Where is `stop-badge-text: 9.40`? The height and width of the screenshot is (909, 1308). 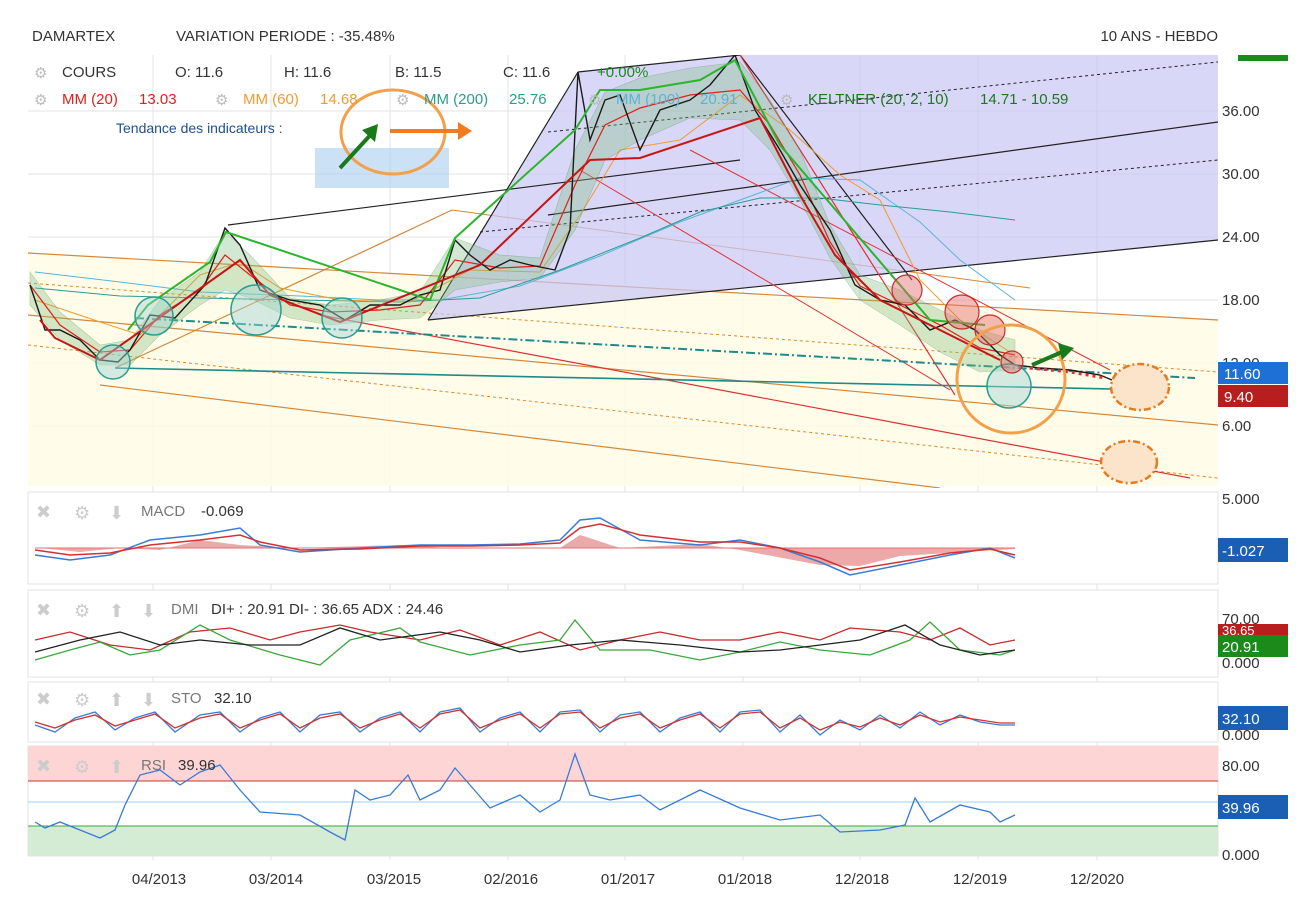
stop-badge-text: 9.40 is located at coordinates (1238, 397).